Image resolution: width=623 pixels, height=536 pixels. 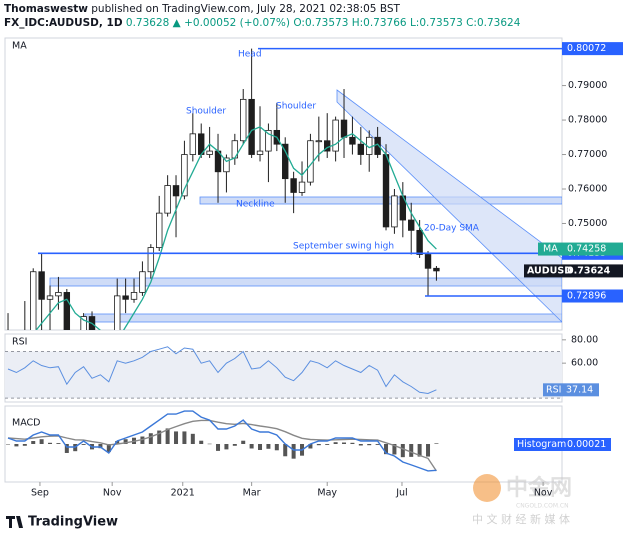 What do you see at coordinates (587, 223) in the screenshot?
I see `y-tick-label: 0.75000` at bounding box center [587, 223].